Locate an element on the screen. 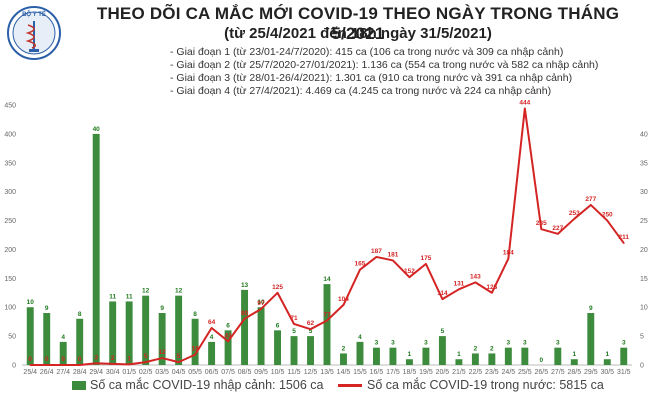  x-tick-label: 26/4 is located at coordinates (47, 372).